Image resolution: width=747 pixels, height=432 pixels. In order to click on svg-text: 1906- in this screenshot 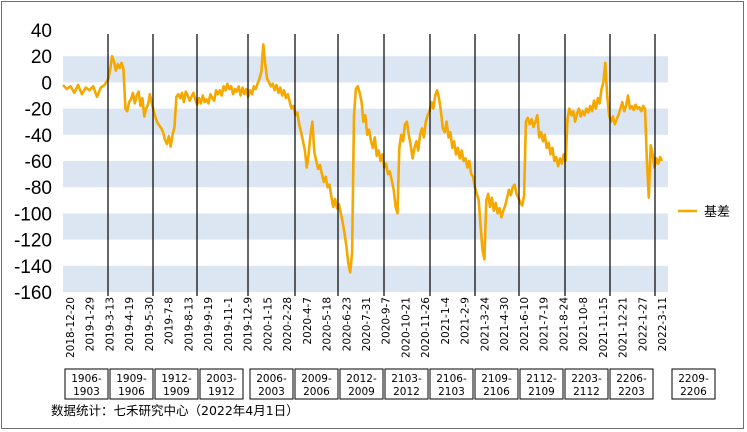, I will do `click(86, 379)`.